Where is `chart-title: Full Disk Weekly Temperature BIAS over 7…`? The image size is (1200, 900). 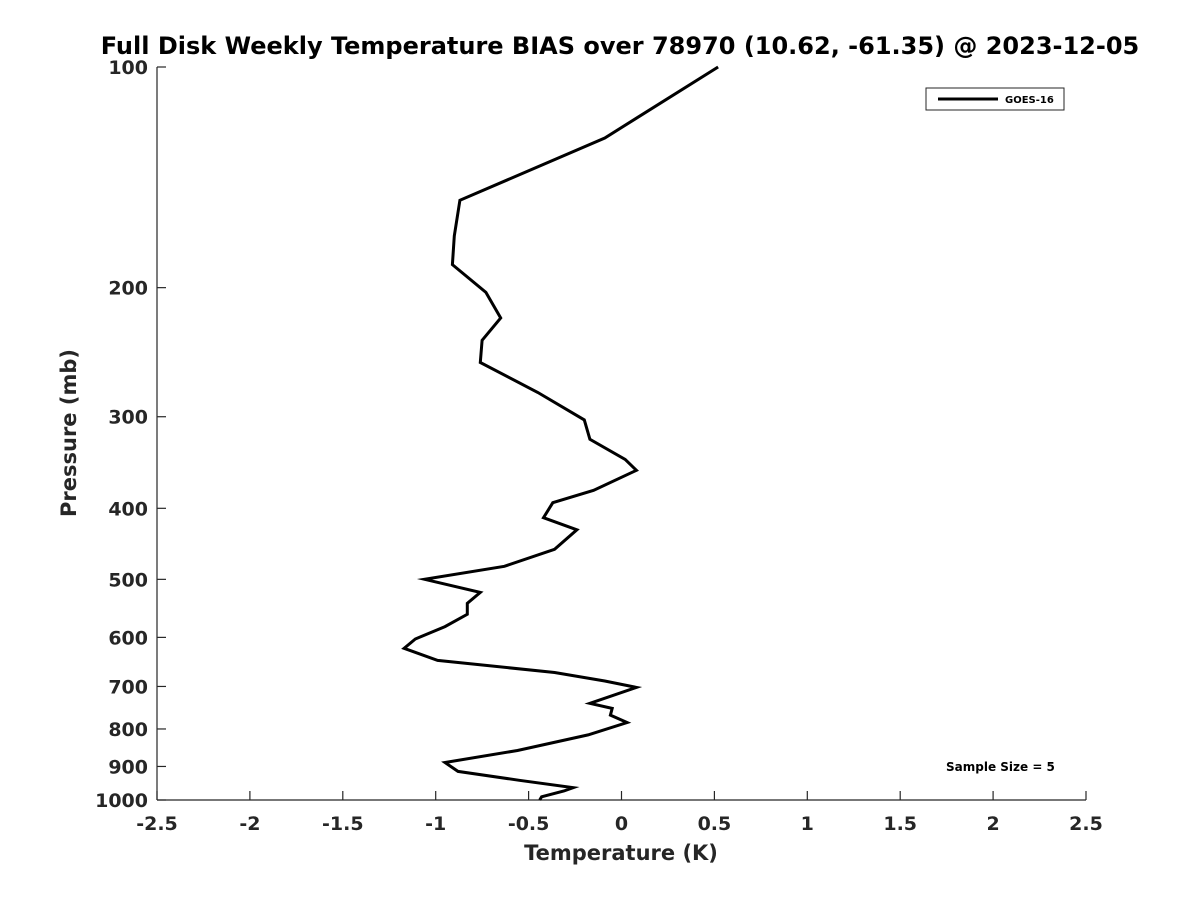 chart-title: Full Disk Weekly Temperature BIAS over 7… is located at coordinates (620, 46).